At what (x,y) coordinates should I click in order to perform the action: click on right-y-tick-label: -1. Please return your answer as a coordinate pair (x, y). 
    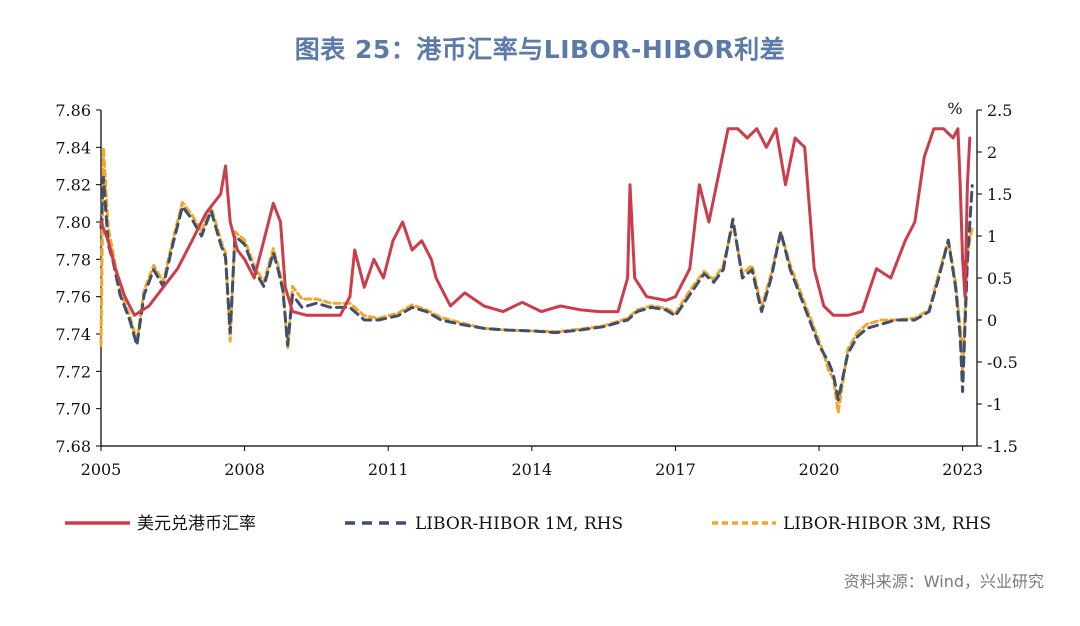
    Looking at the image, I should click on (995, 404).